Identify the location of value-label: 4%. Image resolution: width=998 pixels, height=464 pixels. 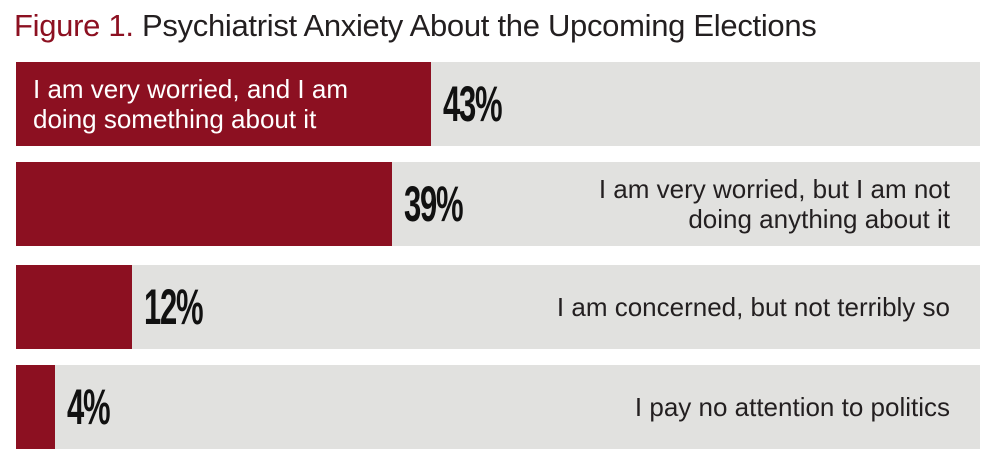
(88, 407).